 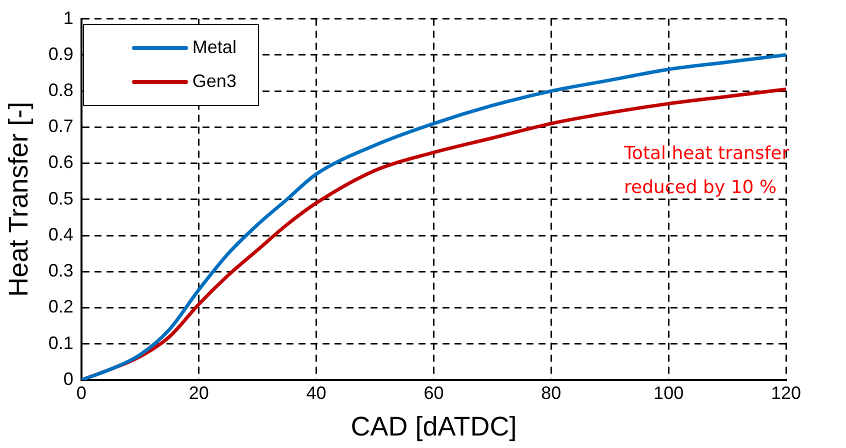 I want to click on y-tick-label: 0.1, so click(x=61, y=342).